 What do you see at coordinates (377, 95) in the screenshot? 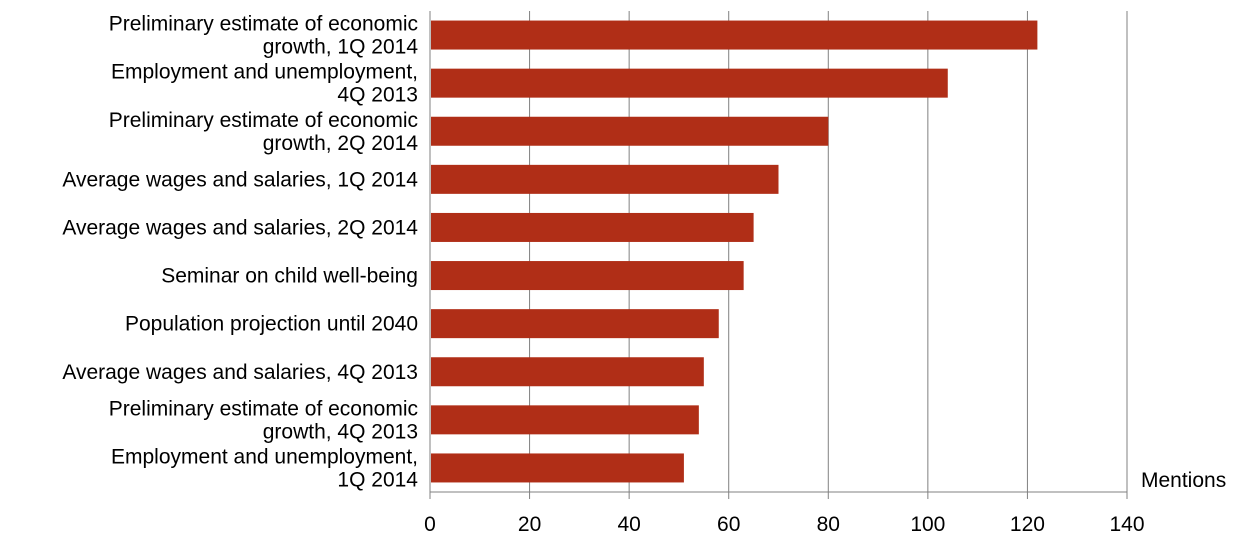
I see `category-label-2-line-2: 4Q 2013` at bounding box center [377, 95].